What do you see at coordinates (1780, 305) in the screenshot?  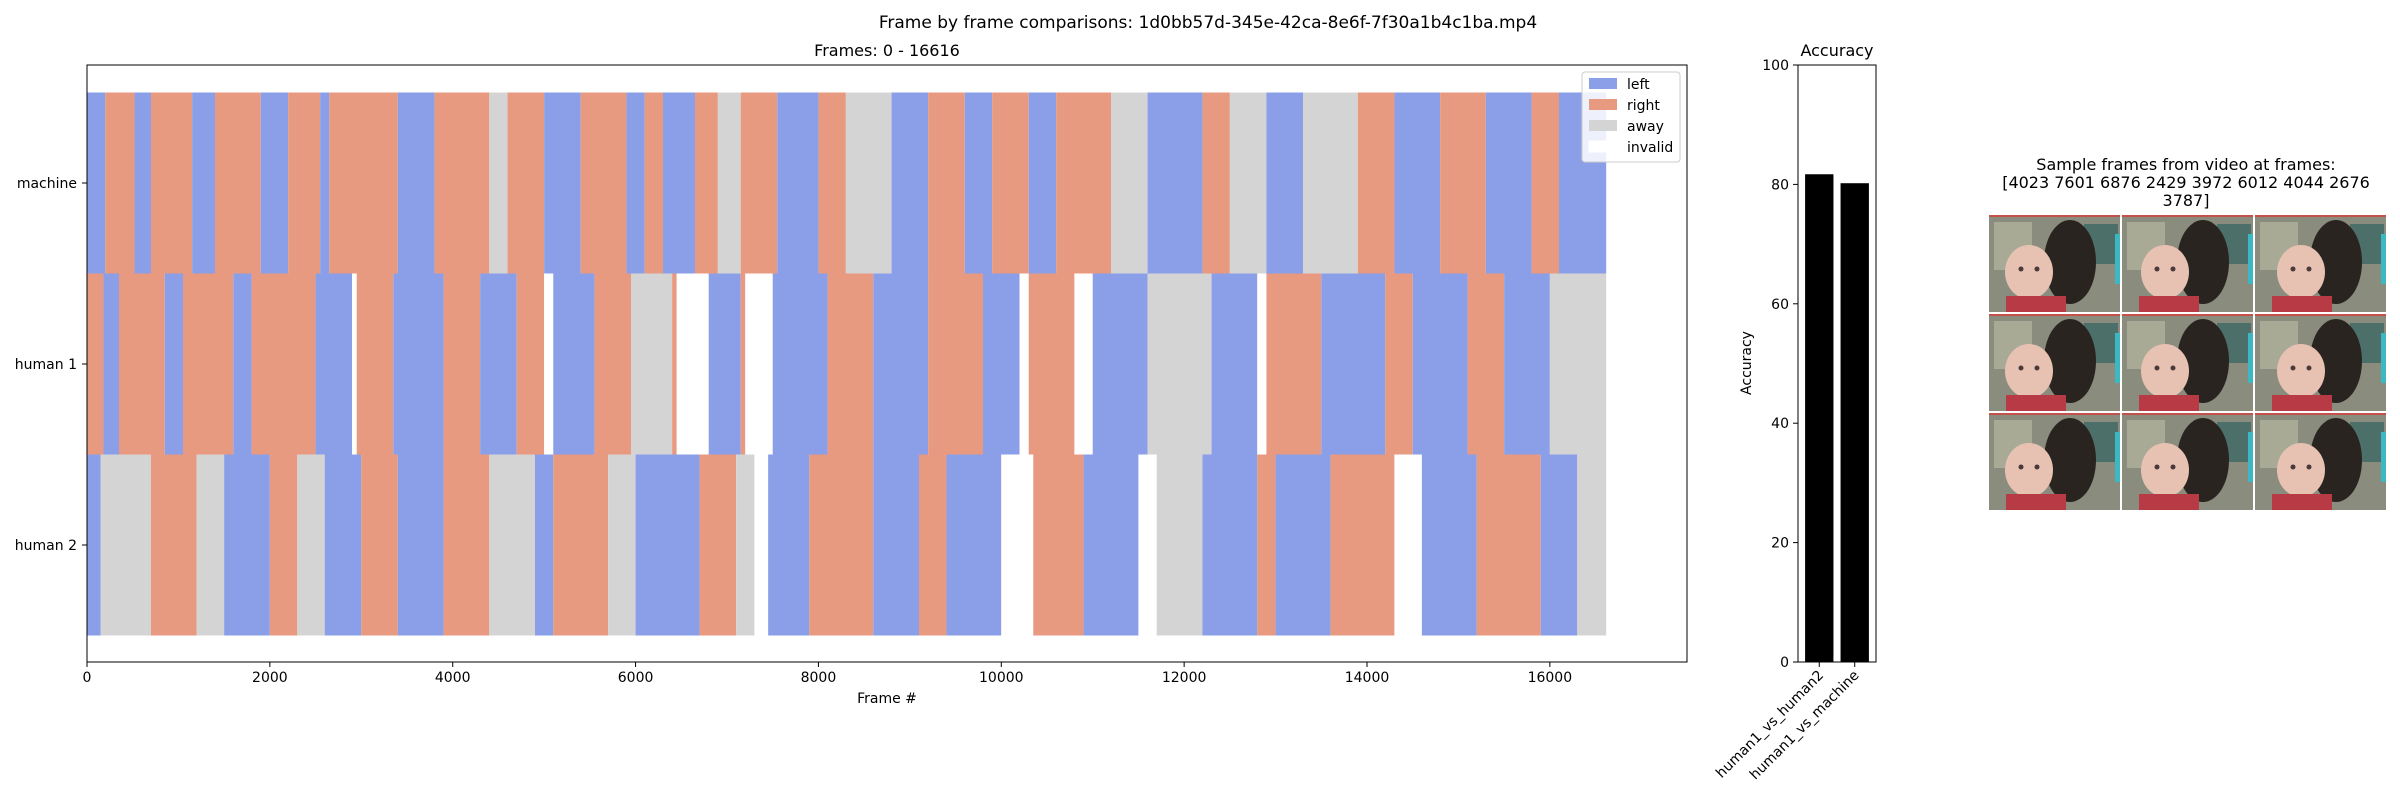 I see `y-tick-label: 60` at bounding box center [1780, 305].